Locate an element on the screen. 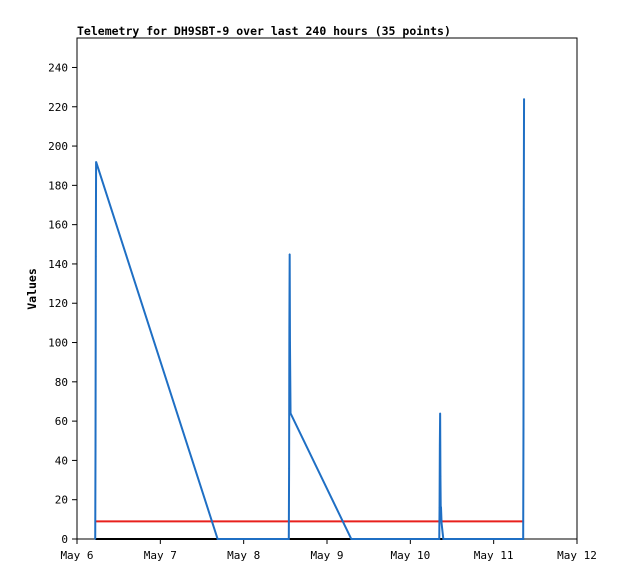  y-tick-label: 0 is located at coordinates (64, 539).